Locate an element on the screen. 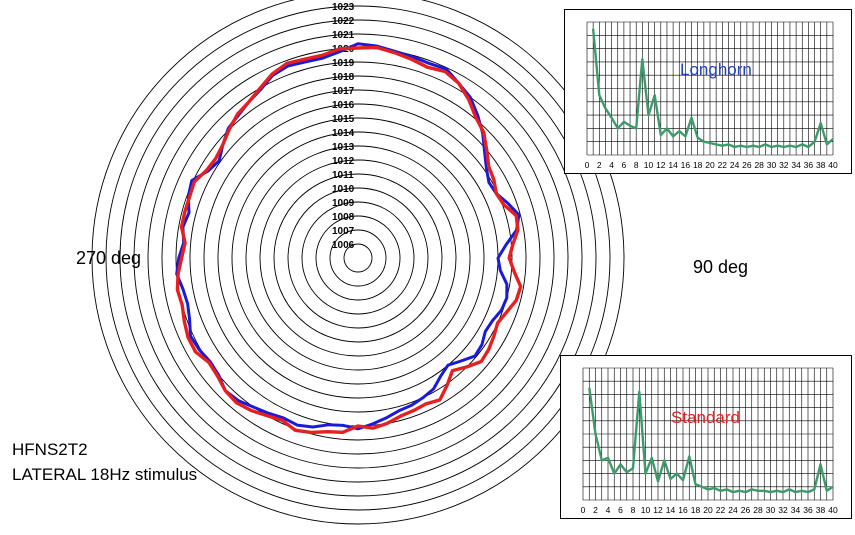 The image size is (855, 535). radial-tick-label: 1010 is located at coordinates (343, 189).